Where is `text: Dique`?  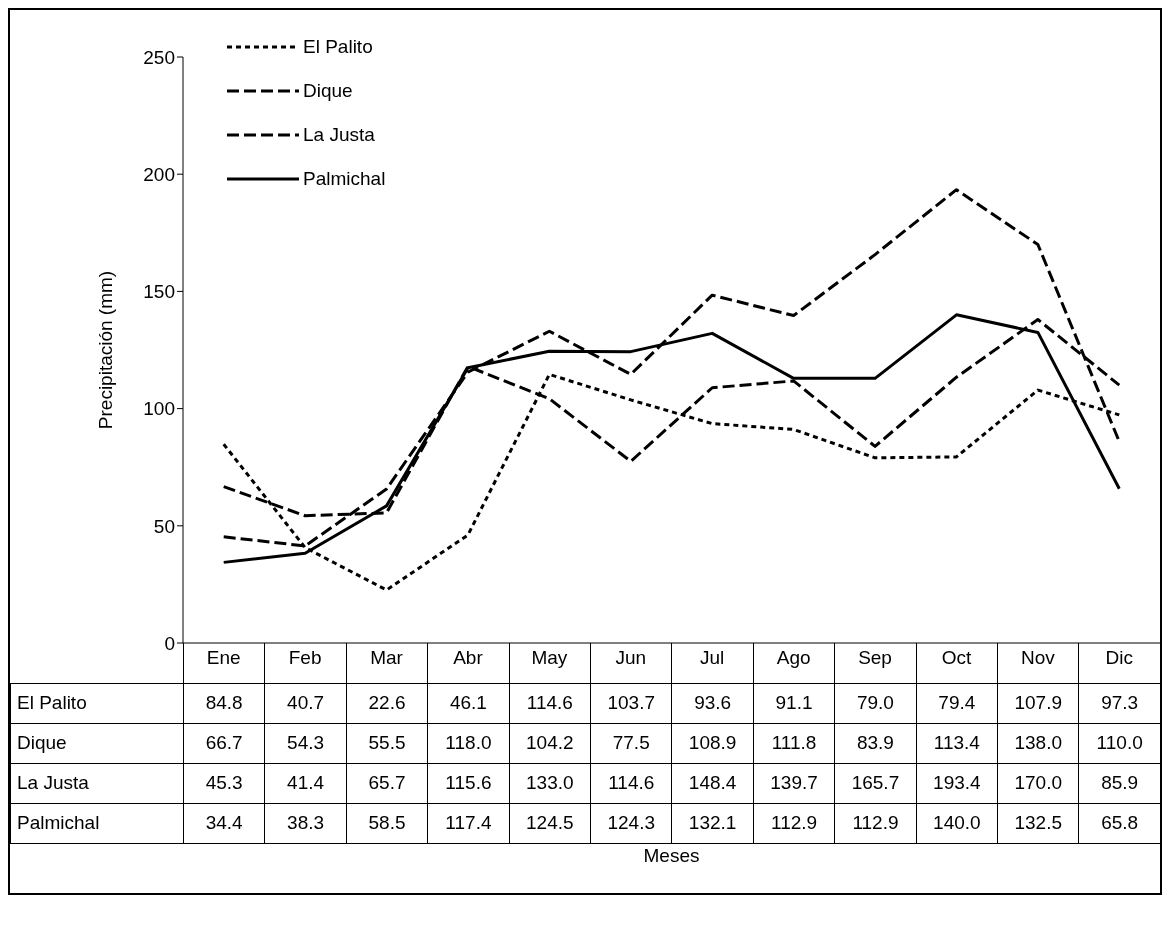 text: Dique is located at coordinates (42, 742).